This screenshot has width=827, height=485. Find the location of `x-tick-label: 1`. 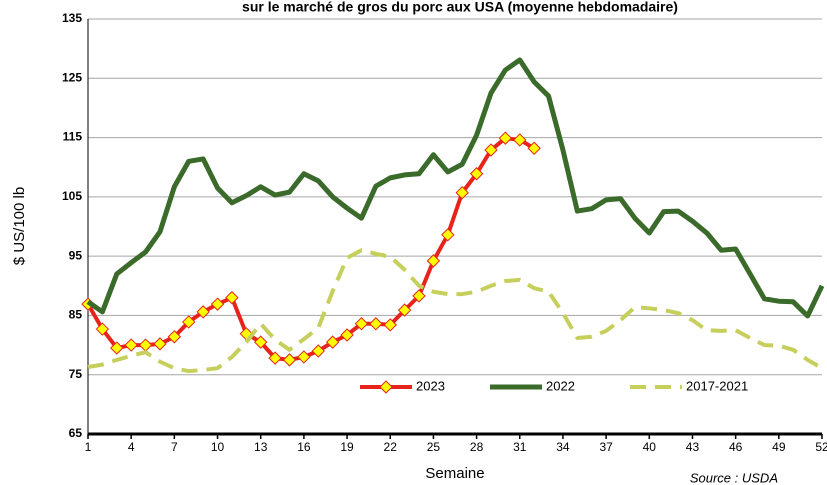

x-tick-label: 1 is located at coordinates (88, 447).